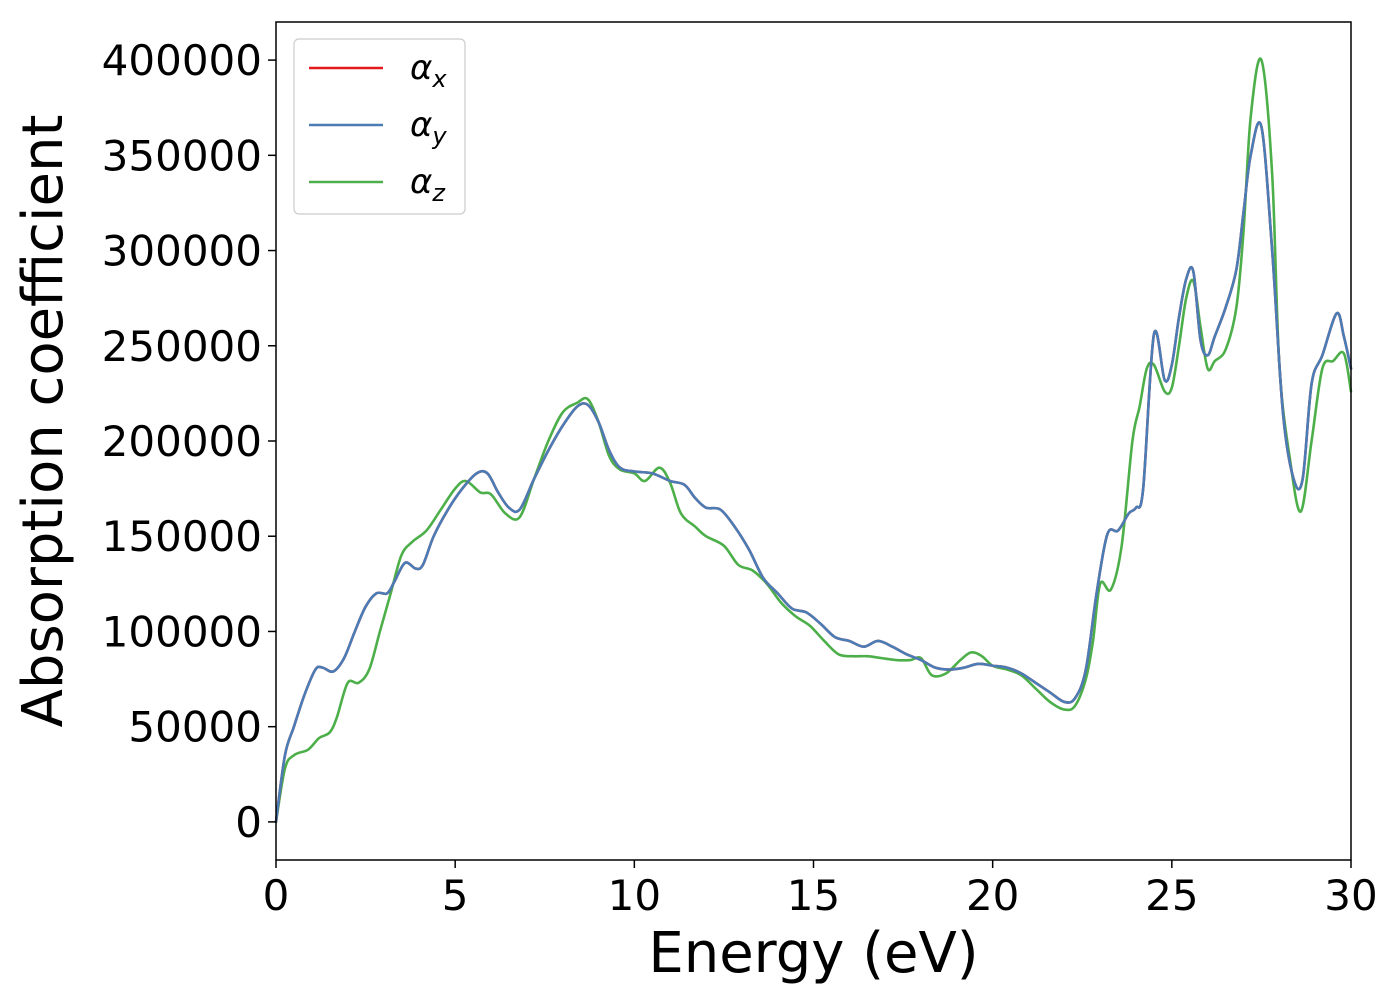 The height and width of the screenshot is (1000, 1400). Describe the element at coordinates (182, 251) in the screenshot. I see `y-tick-label: 300000` at that location.